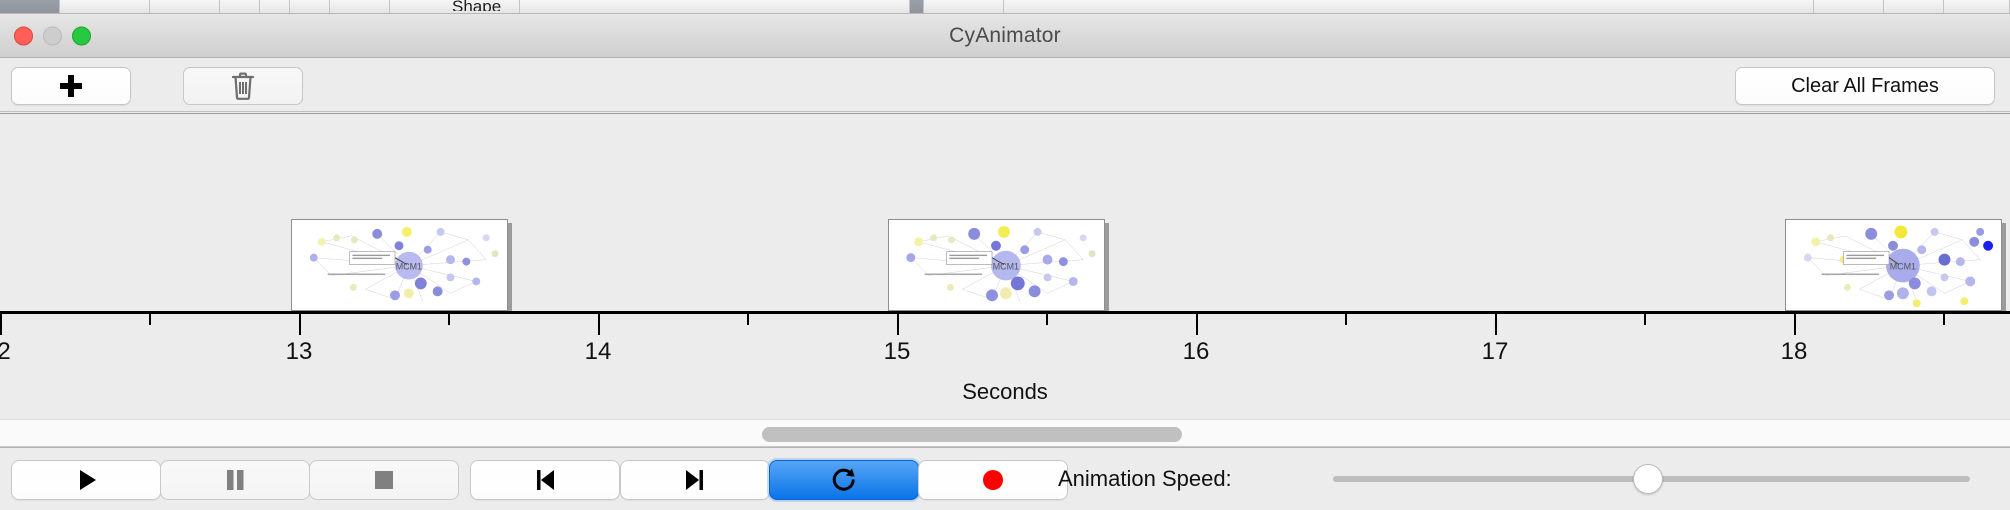 This screenshot has height=510, width=2010. I want to click on maximize-window-icon, so click(81, 35).